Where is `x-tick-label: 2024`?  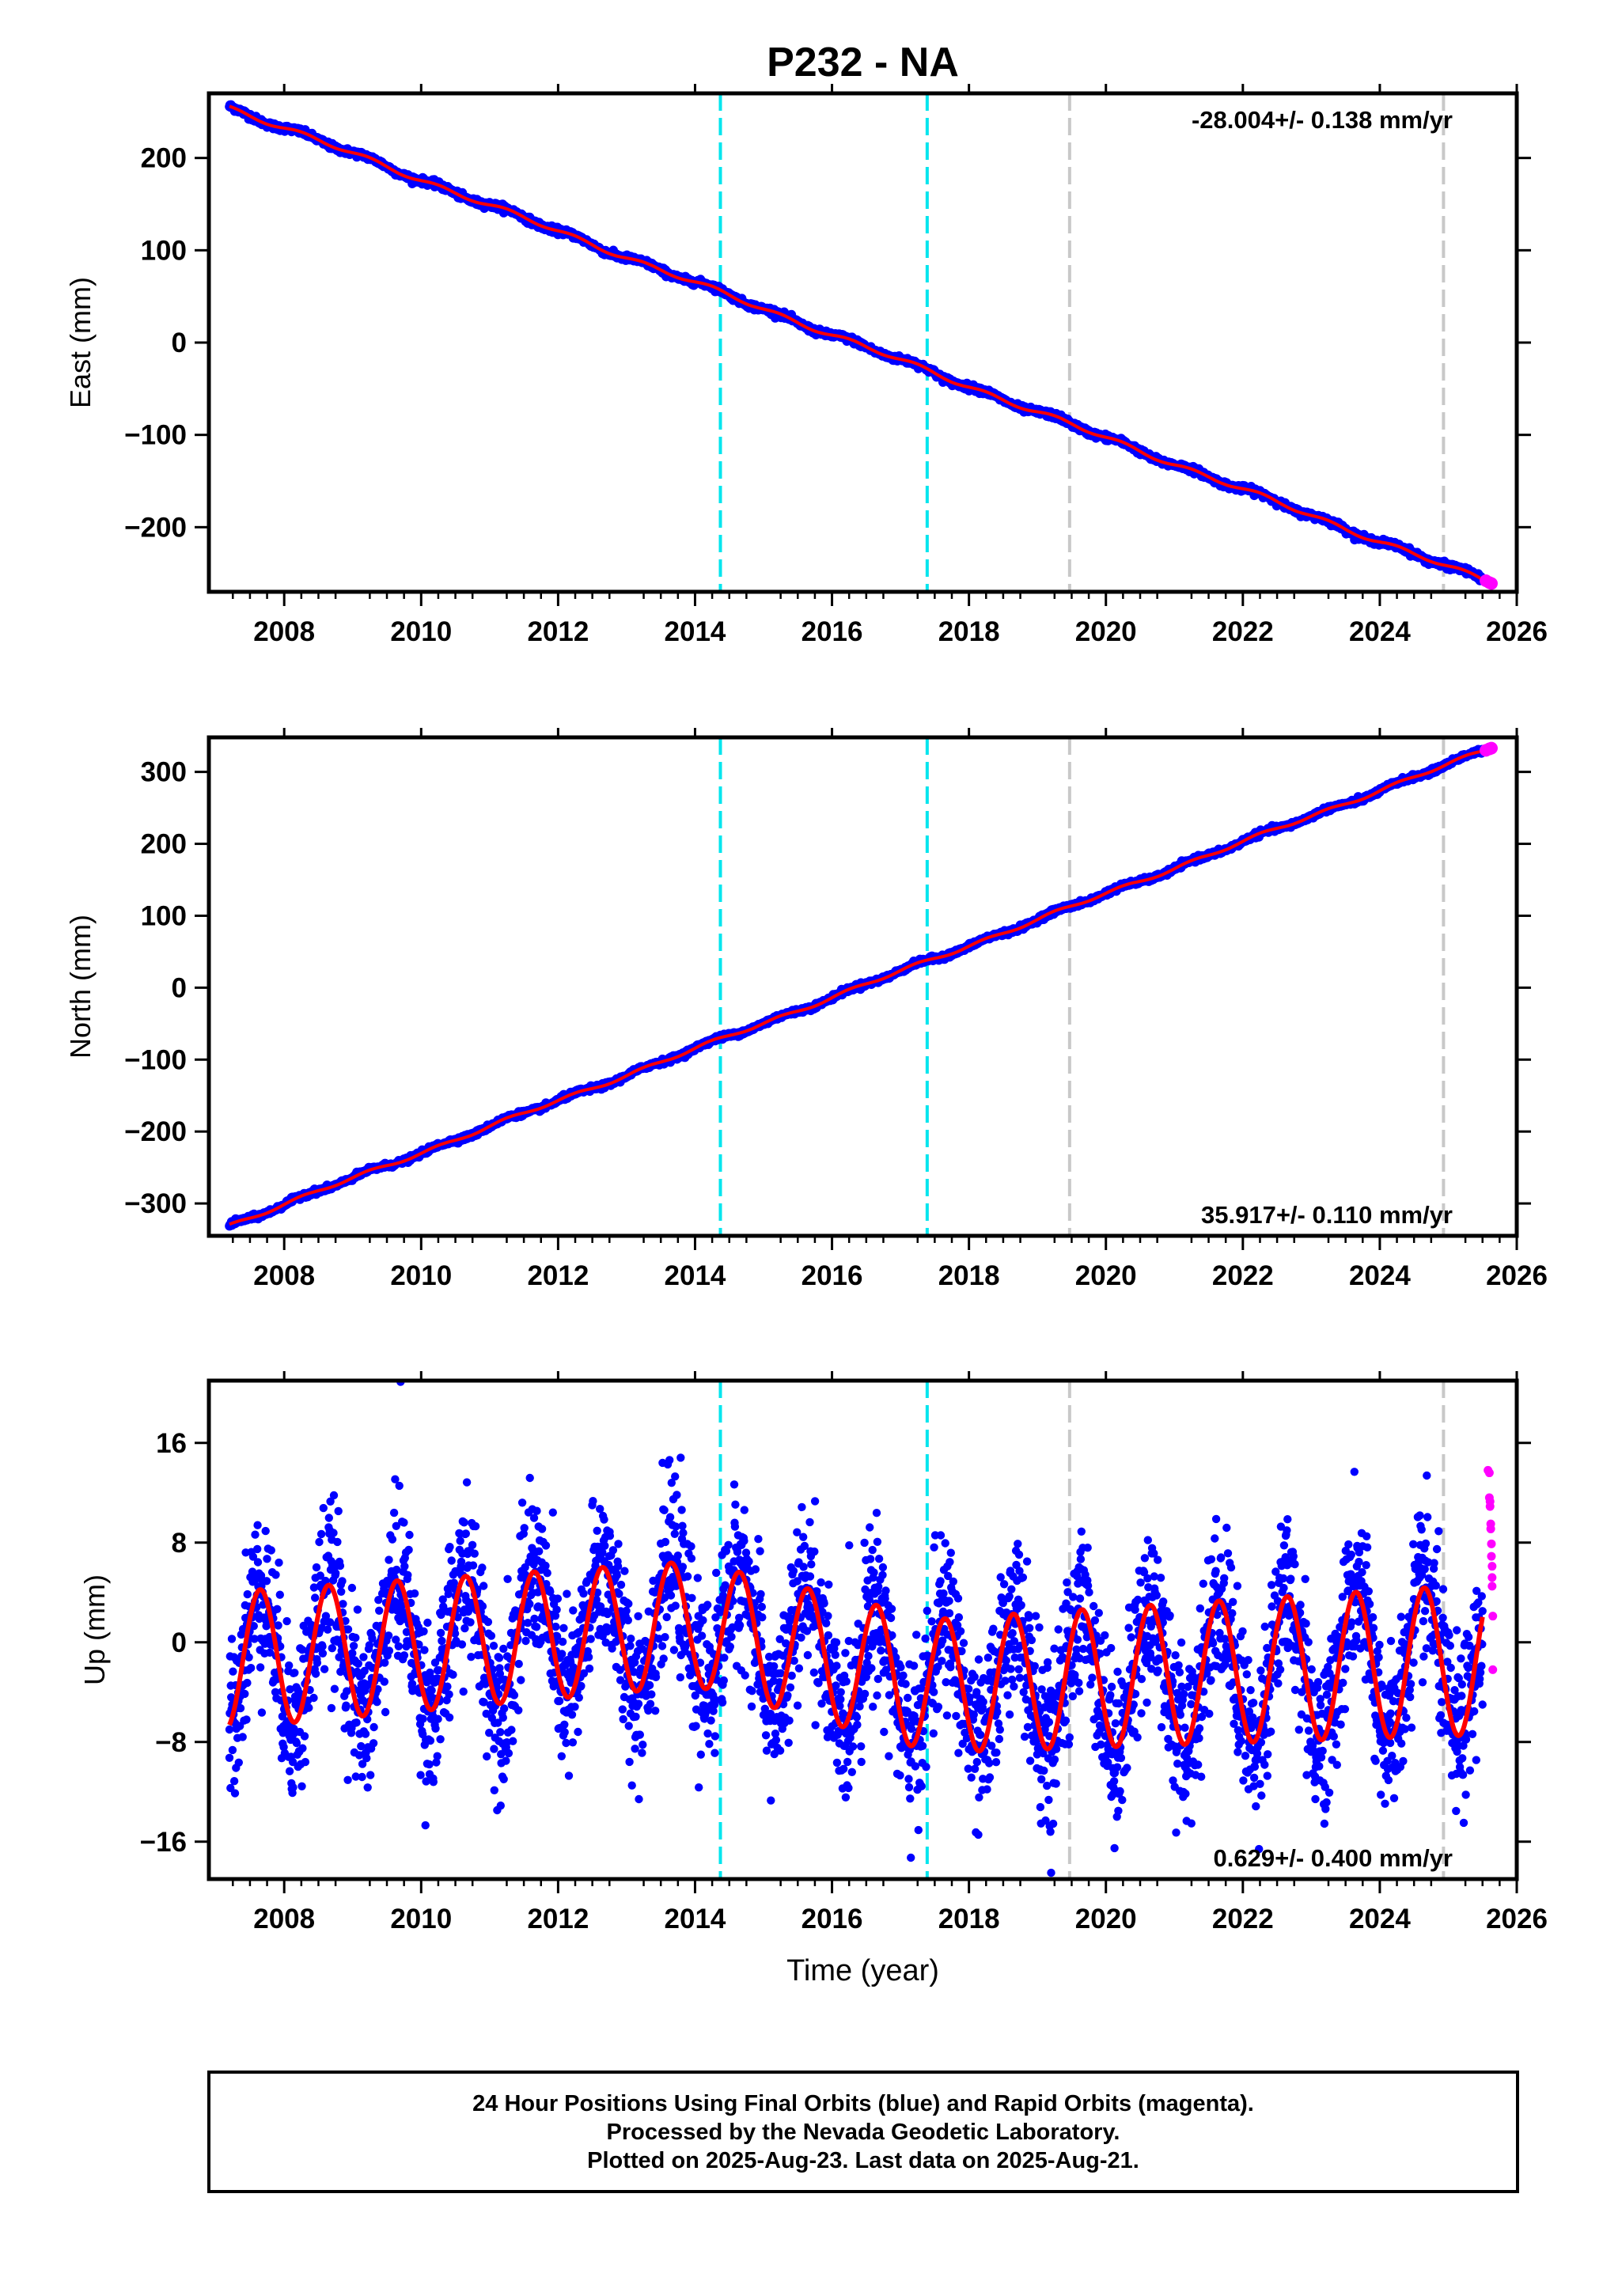 x-tick-label: 2024 is located at coordinates (1380, 631).